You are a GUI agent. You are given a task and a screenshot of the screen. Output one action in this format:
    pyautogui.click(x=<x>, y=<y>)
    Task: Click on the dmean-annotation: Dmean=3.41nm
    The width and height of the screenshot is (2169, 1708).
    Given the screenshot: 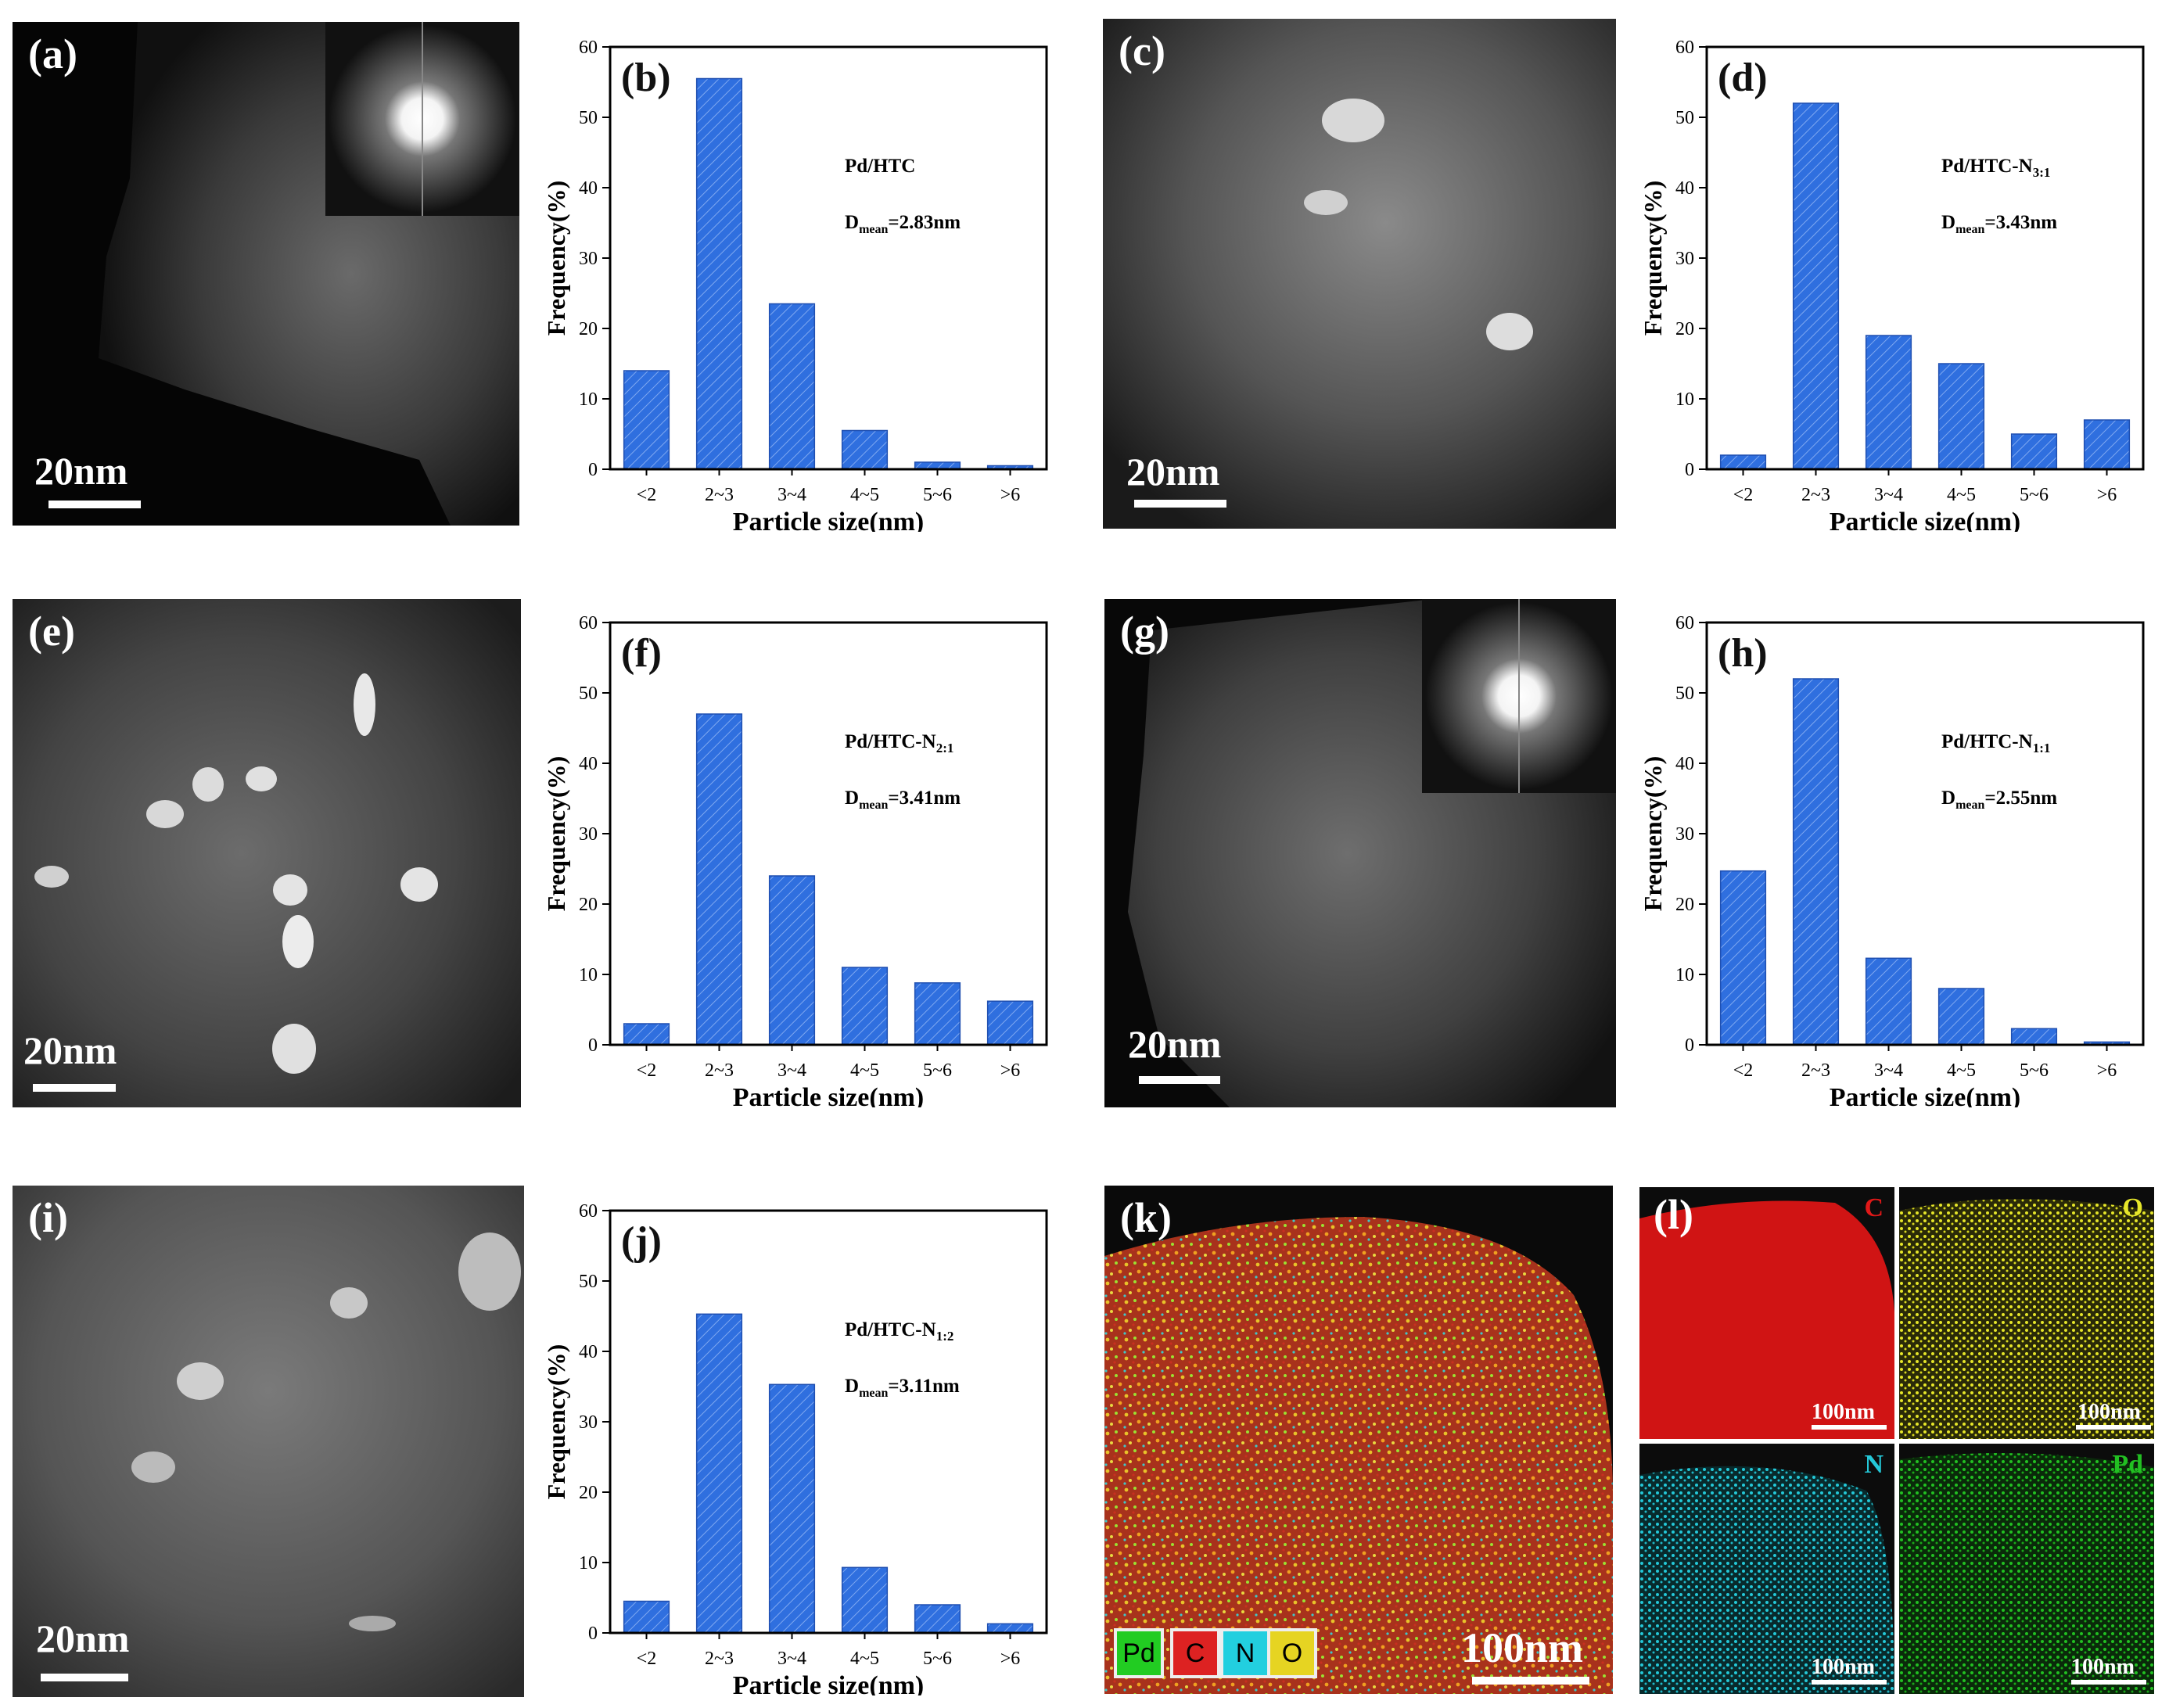 What is the action you would take?
    pyautogui.click(x=903, y=800)
    